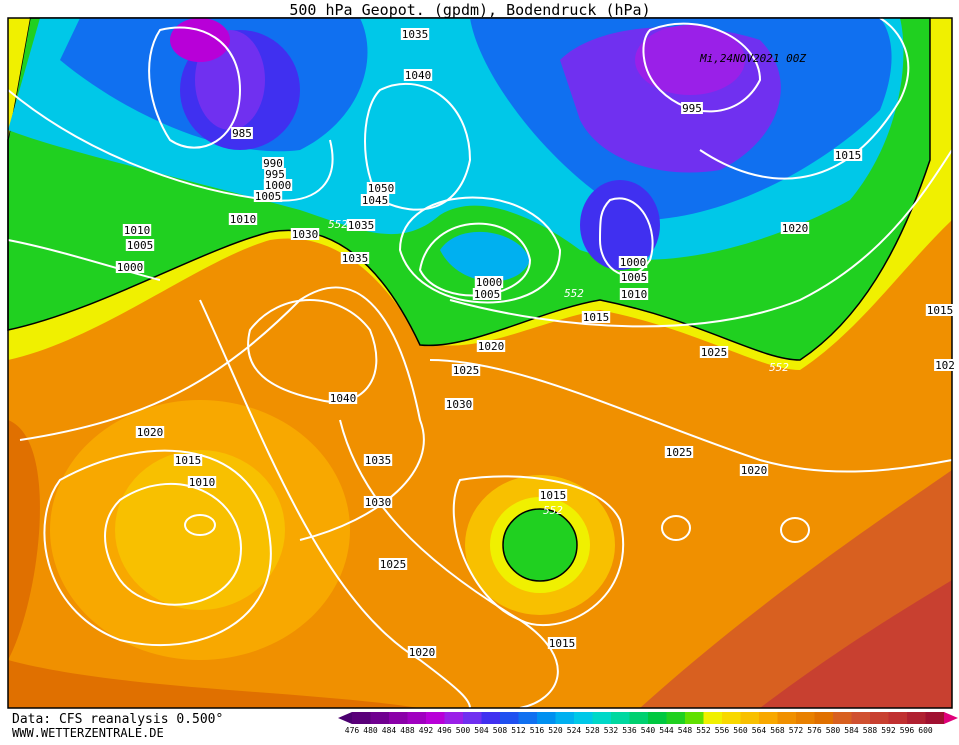 This screenshot has width=959, height=745. Describe the element at coordinates (752, 58) in the screenshot. I see `timestamp: Mi,24NOV2021 00Z` at that location.